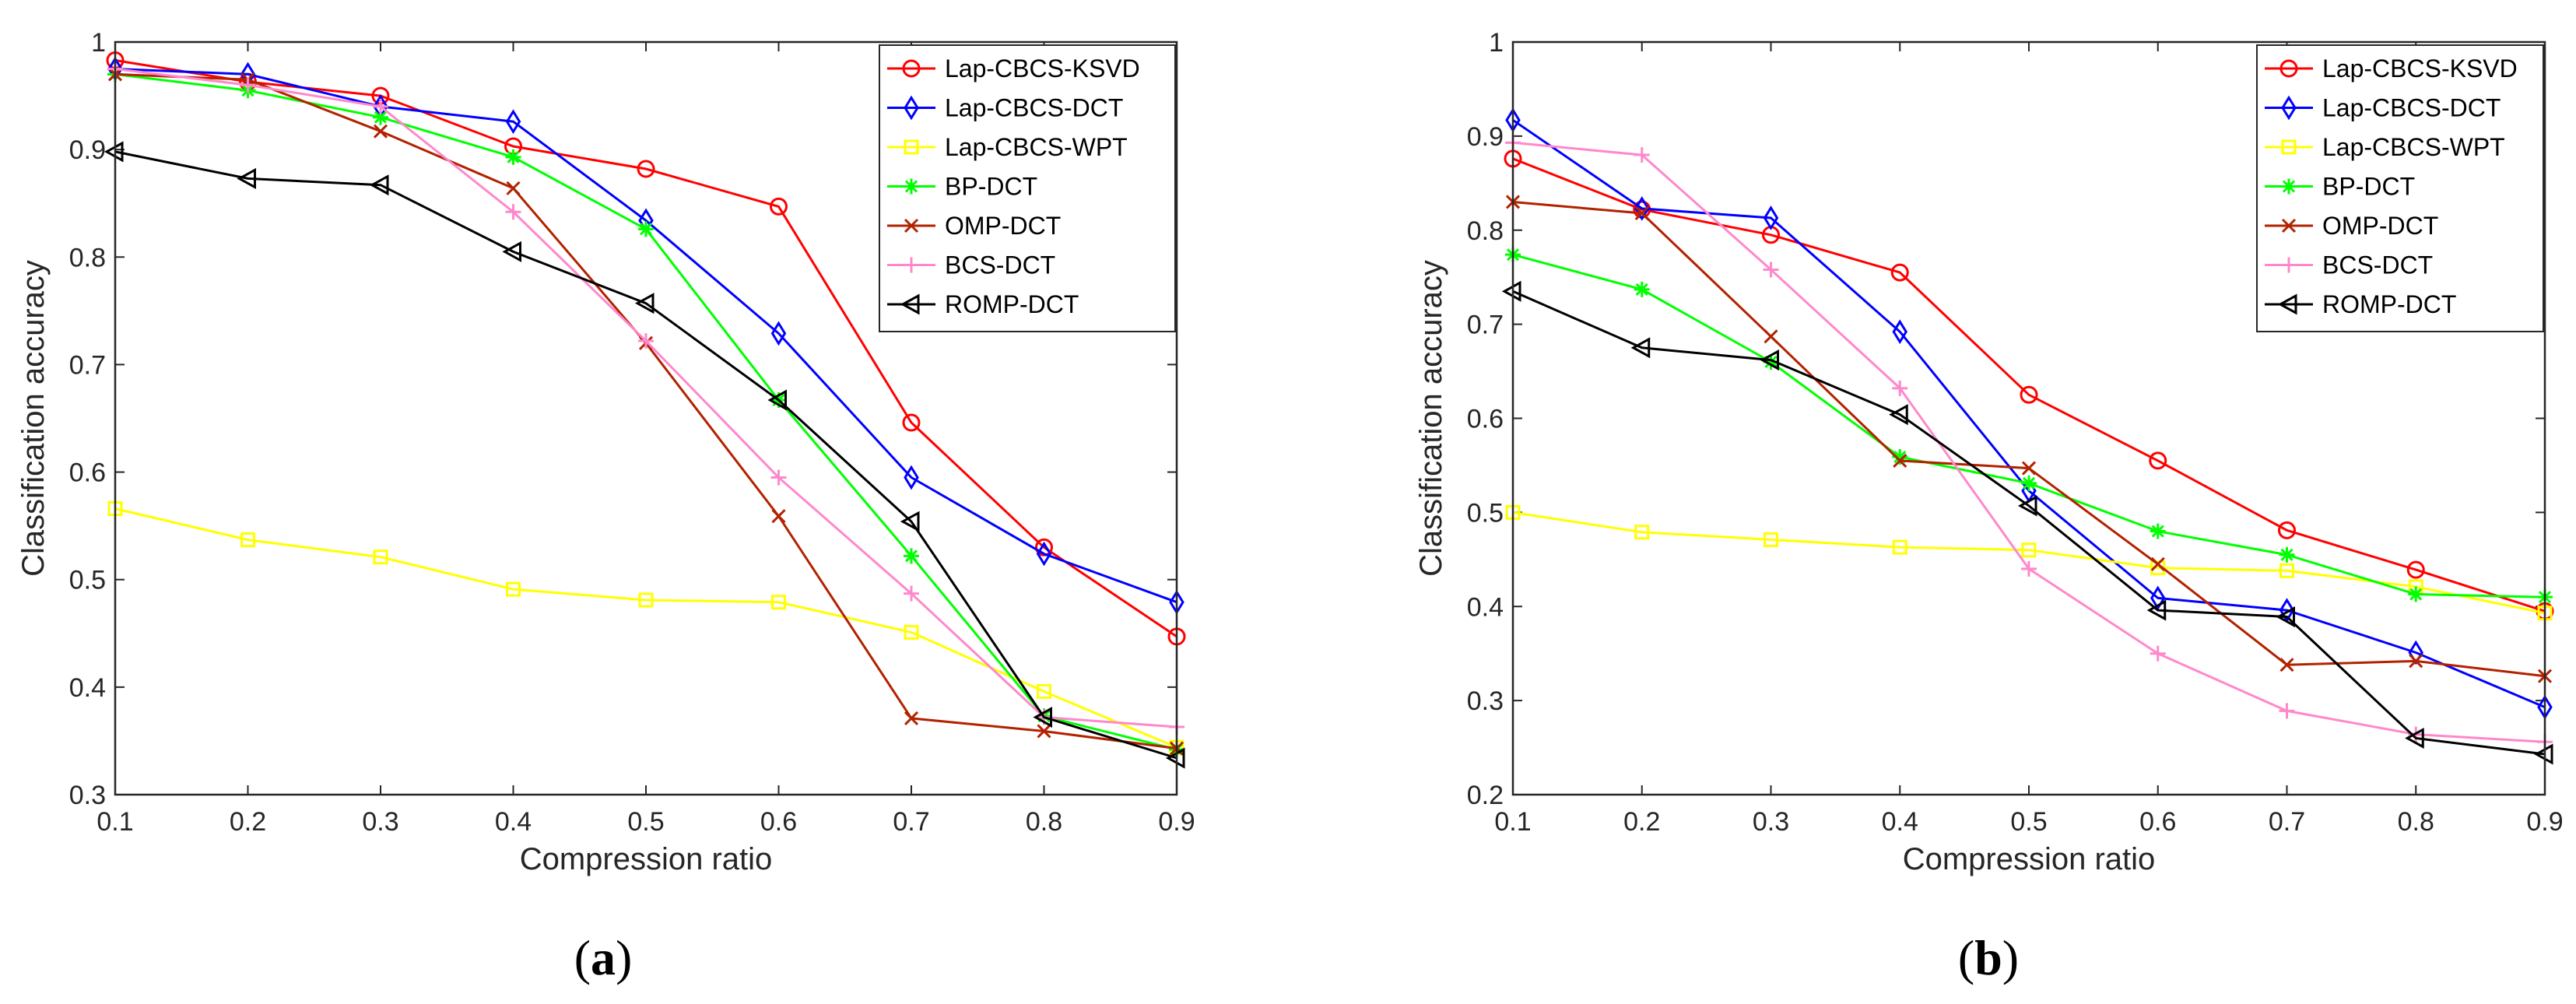 The height and width of the screenshot is (1004, 2576). I want to click on legend-item: Lap-CBCS-DCT, so click(1005, 108).